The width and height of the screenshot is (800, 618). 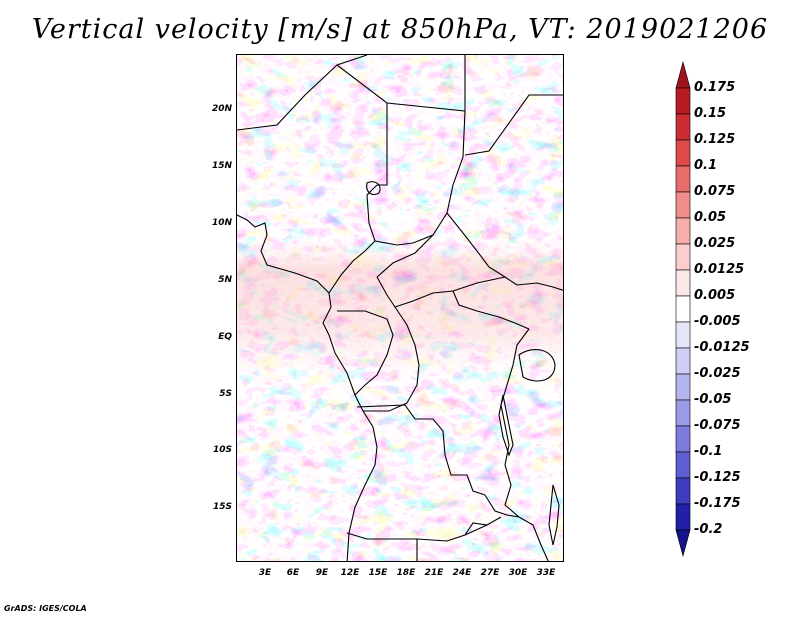 What do you see at coordinates (350, 573) in the screenshot?
I see `lon-tick-12e: 12E` at bounding box center [350, 573].